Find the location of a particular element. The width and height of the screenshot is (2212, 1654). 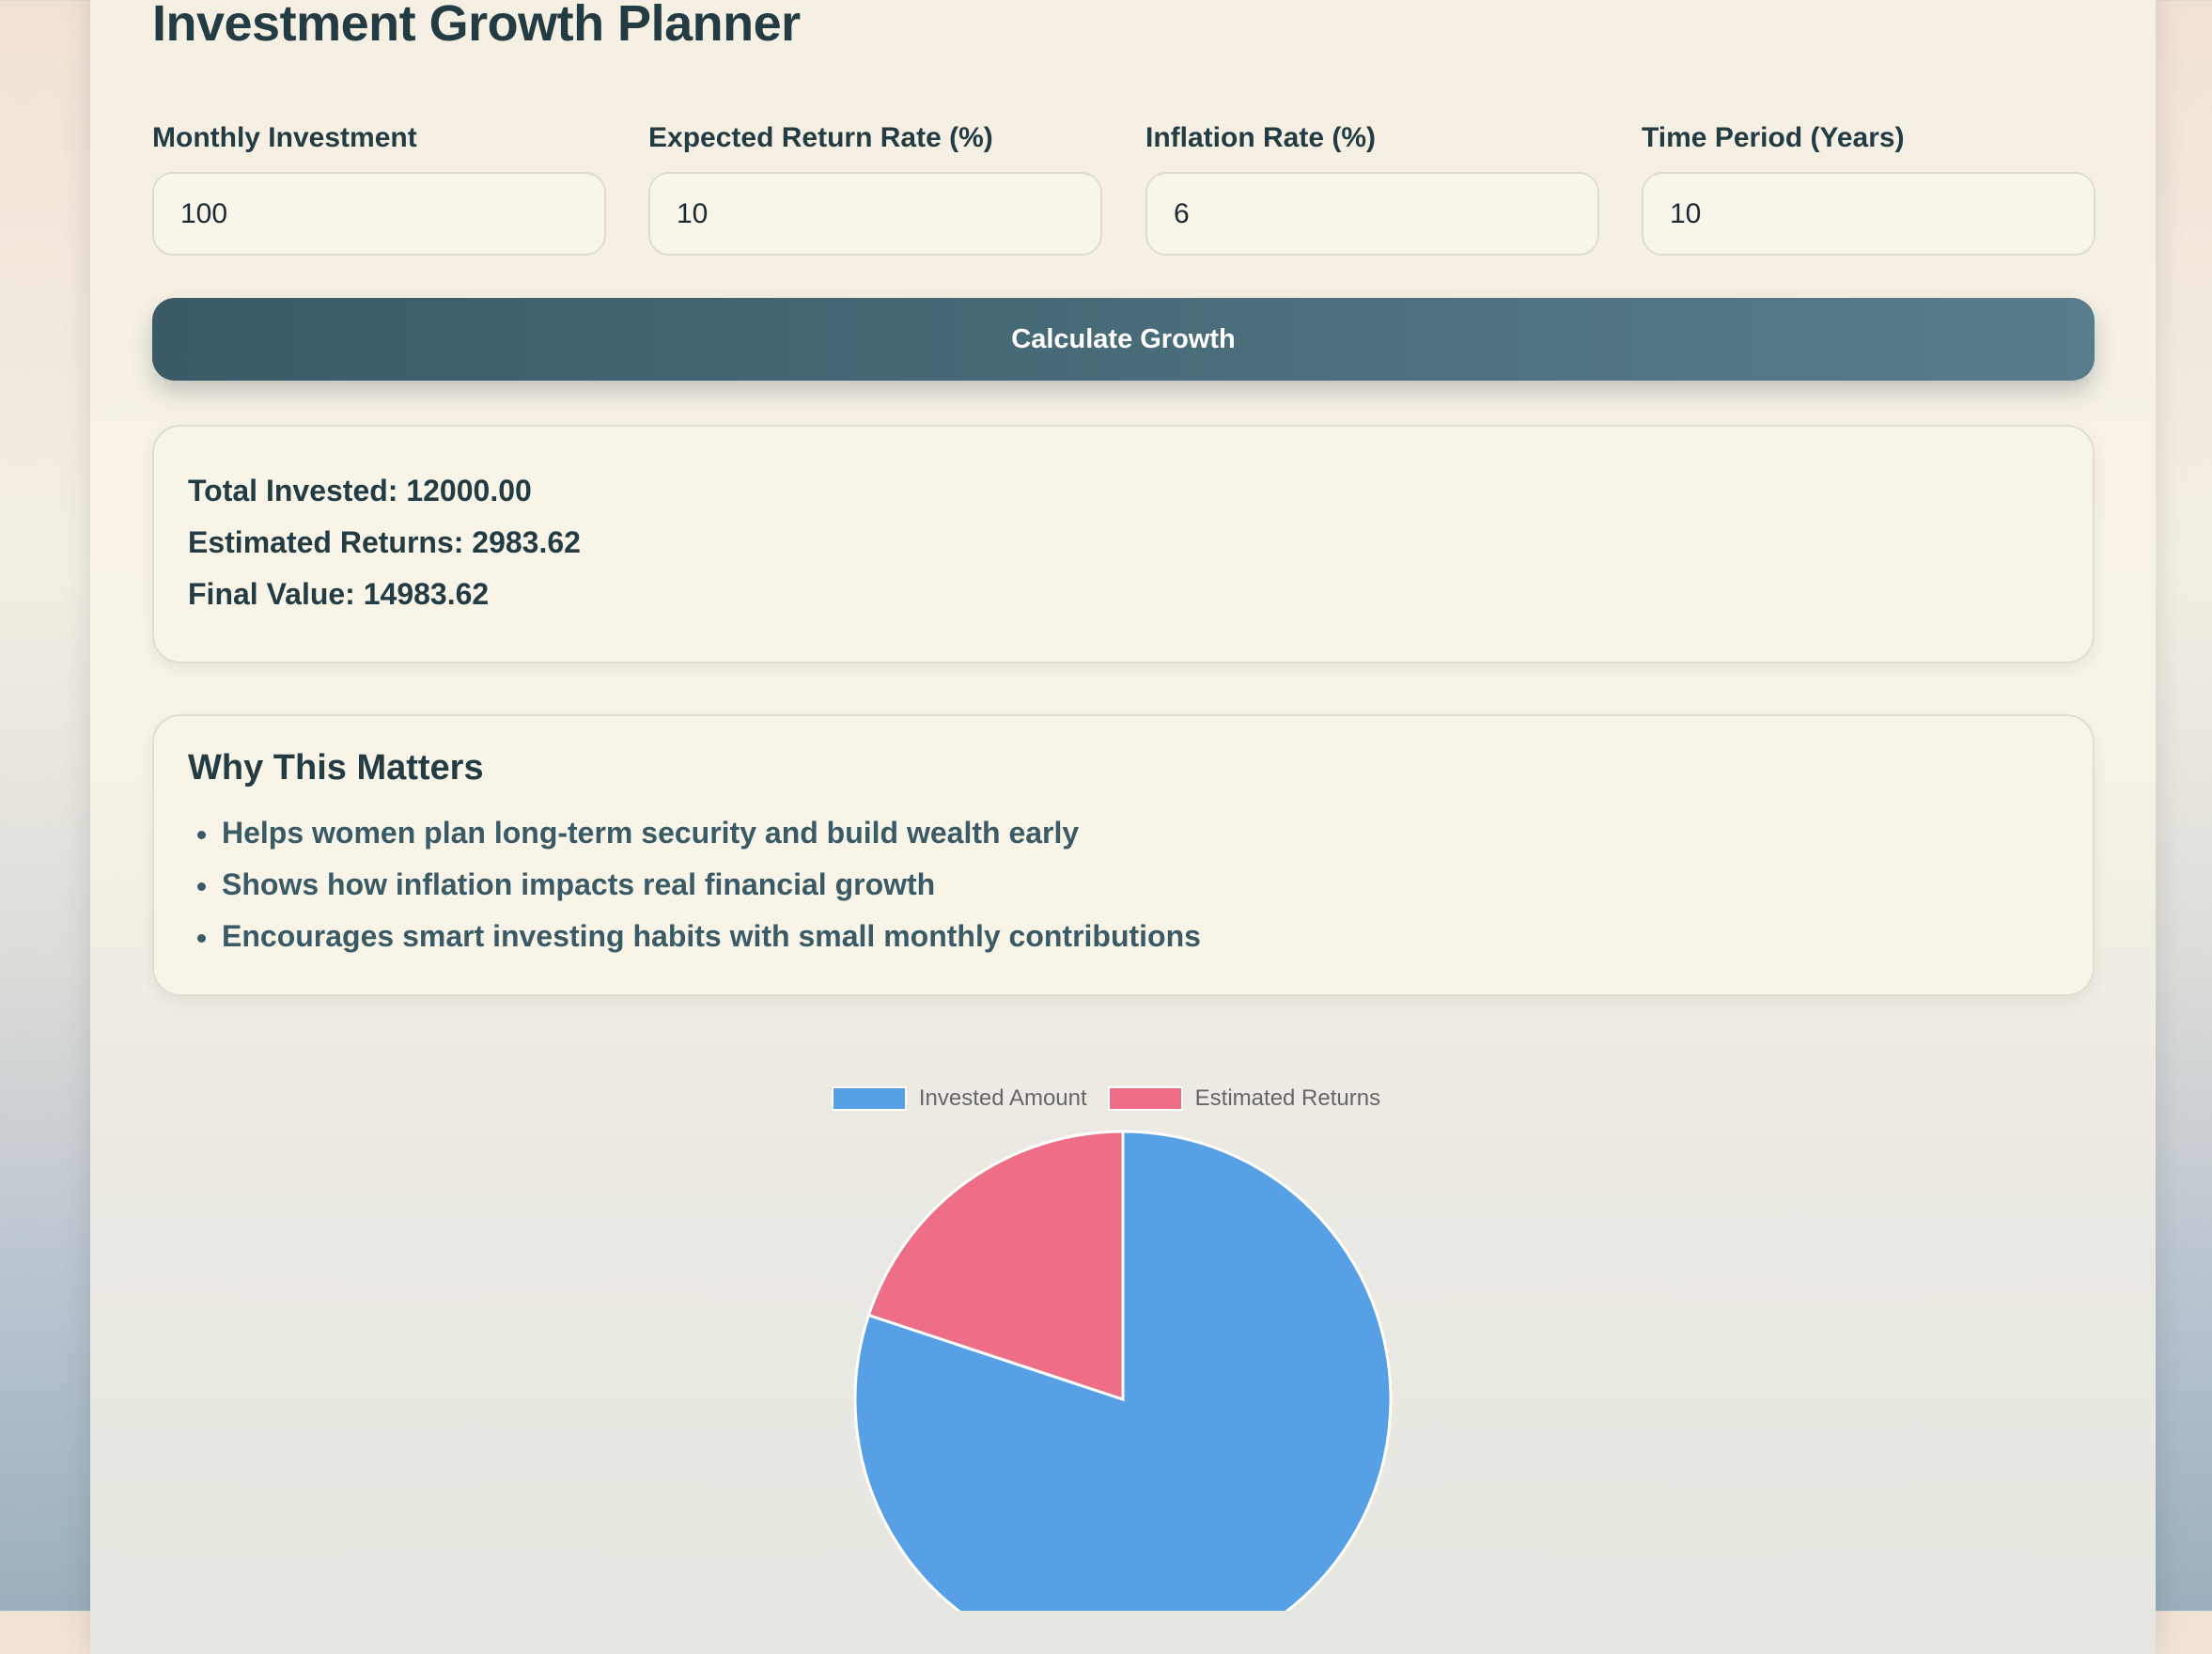

result-line: Estimated Returns: 2983.62 is located at coordinates (384, 542).